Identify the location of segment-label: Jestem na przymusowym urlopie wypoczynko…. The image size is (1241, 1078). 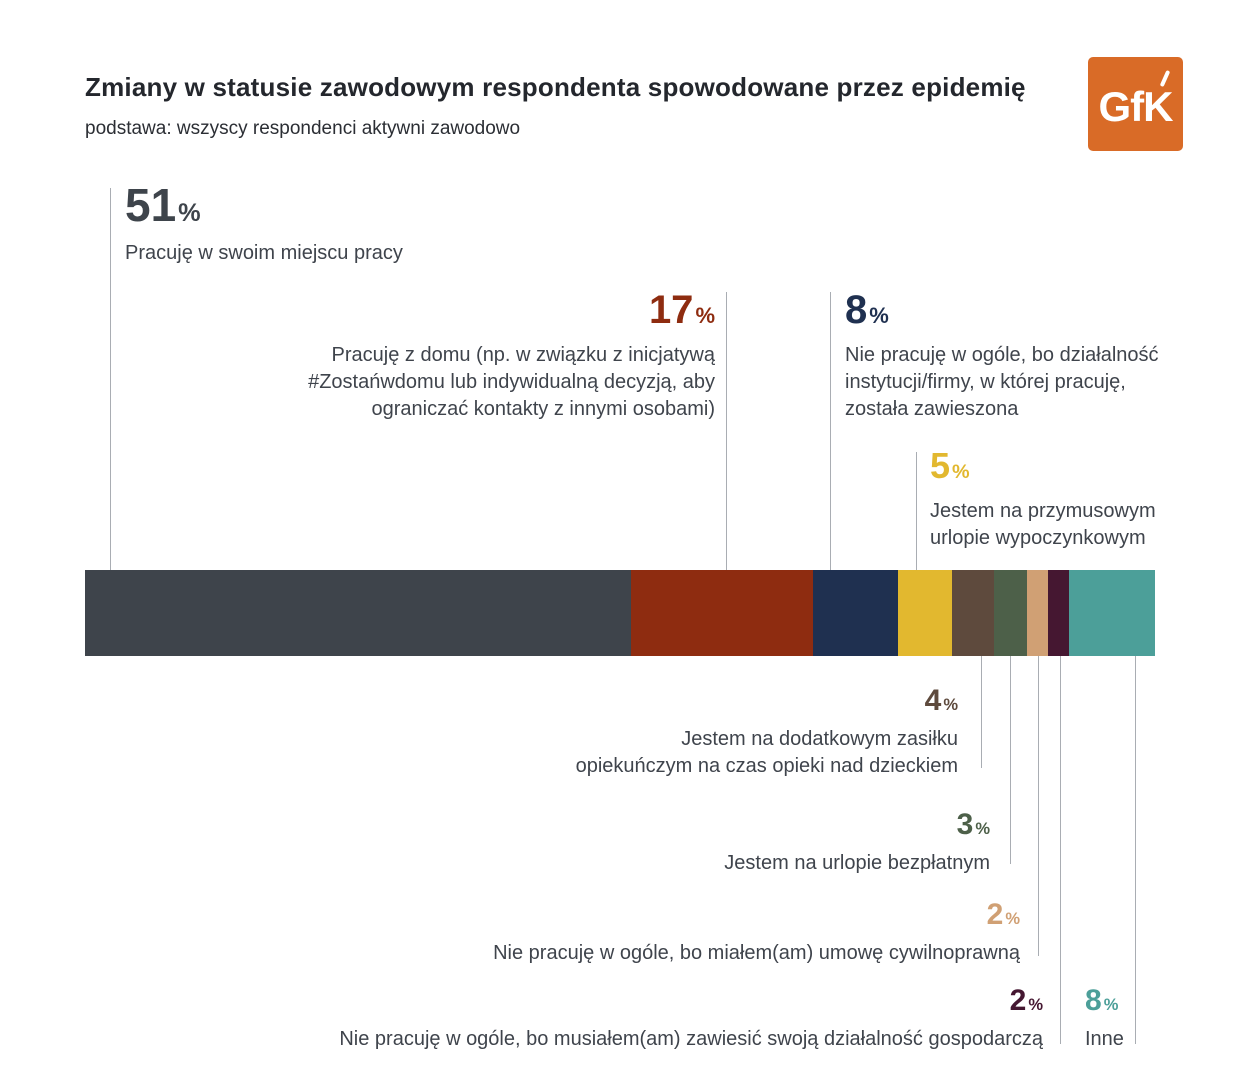
(1043, 524).